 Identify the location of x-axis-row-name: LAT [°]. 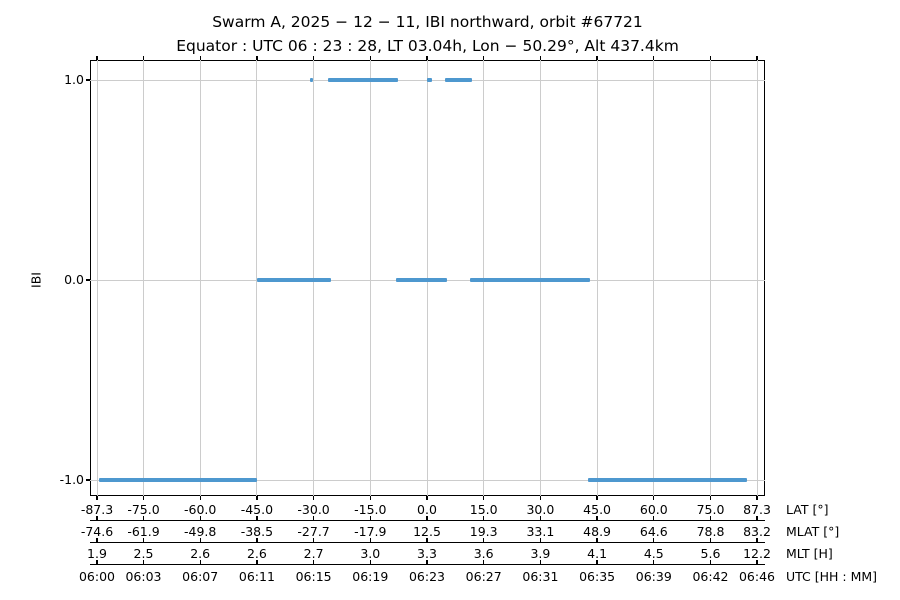
(807, 509).